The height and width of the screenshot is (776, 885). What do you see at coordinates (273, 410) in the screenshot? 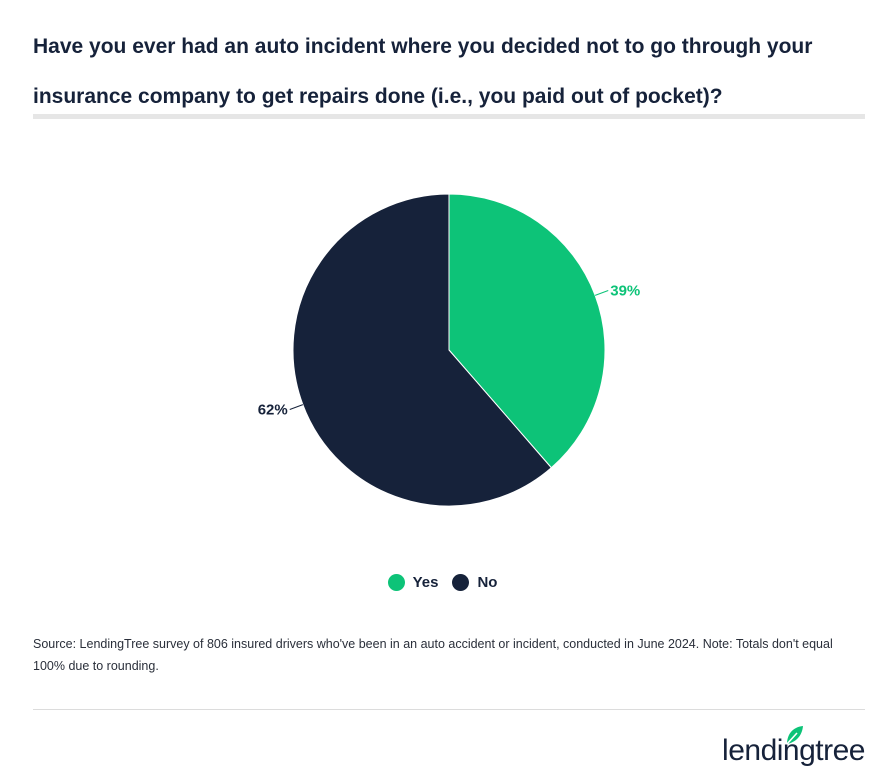
I see `data-label-no: 62%` at bounding box center [273, 410].